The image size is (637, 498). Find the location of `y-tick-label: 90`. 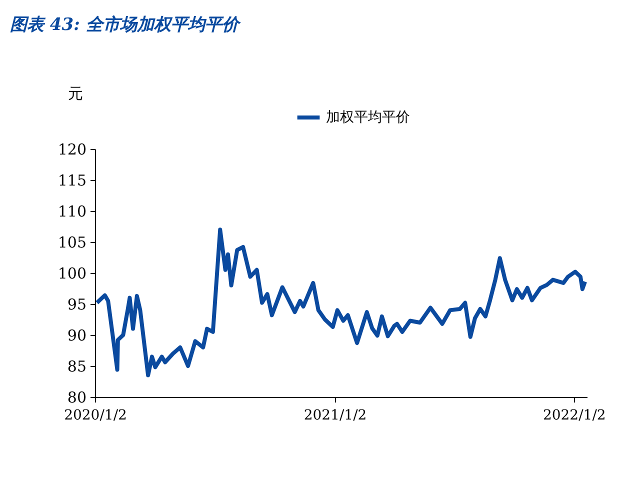

y-tick-label: 90 is located at coordinates (76, 335).